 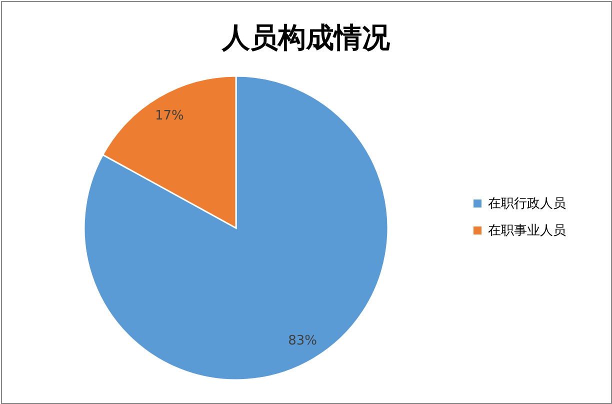 I want to click on legend-label: 在职事业人员, so click(x=527, y=231).